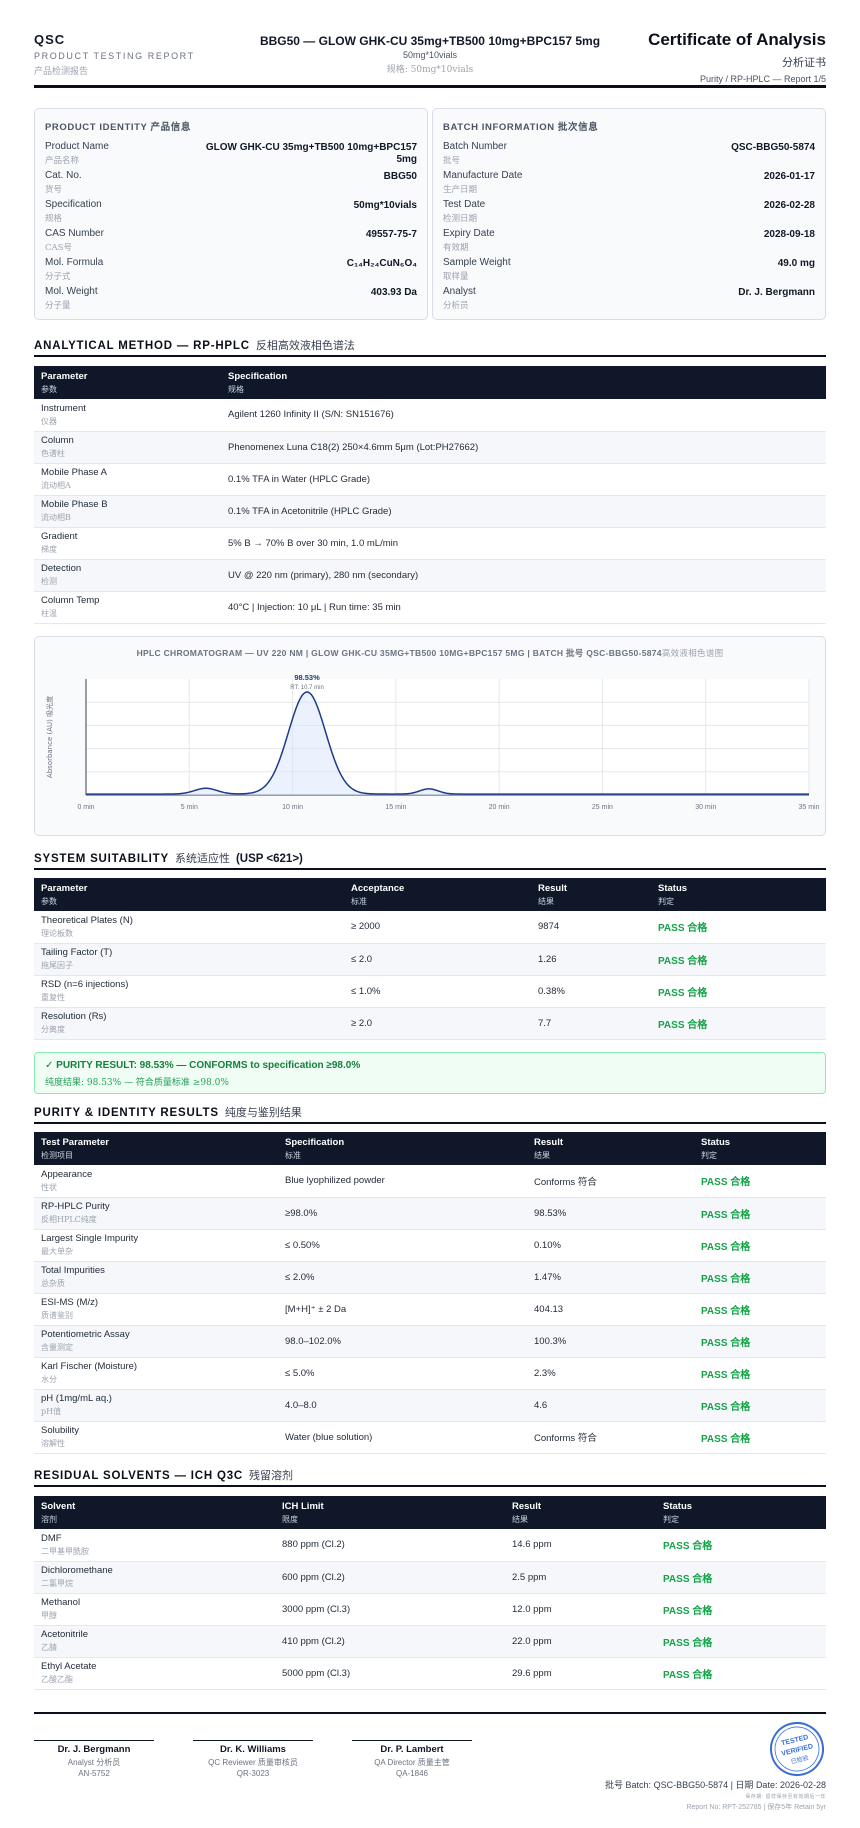 Image resolution: width=860 pixels, height=1828 pixels. Describe the element at coordinates (551, 991) in the screenshot. I see `result-cell-text: 0.38%` at that location.